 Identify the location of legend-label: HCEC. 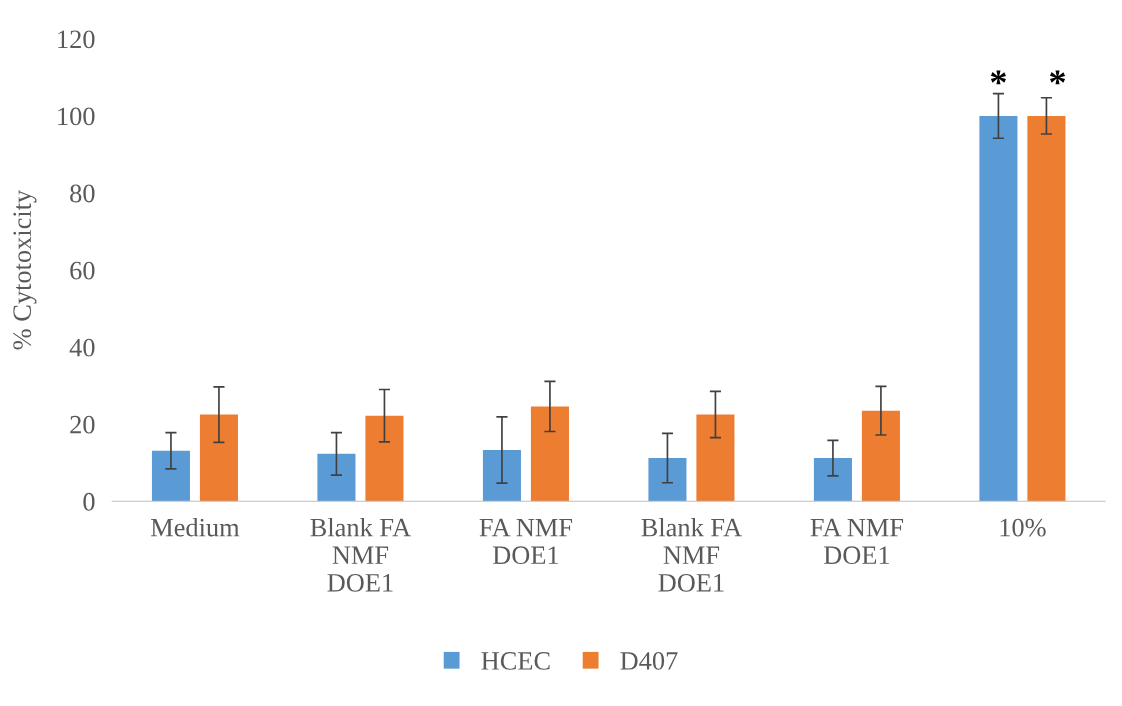
(515, 661).